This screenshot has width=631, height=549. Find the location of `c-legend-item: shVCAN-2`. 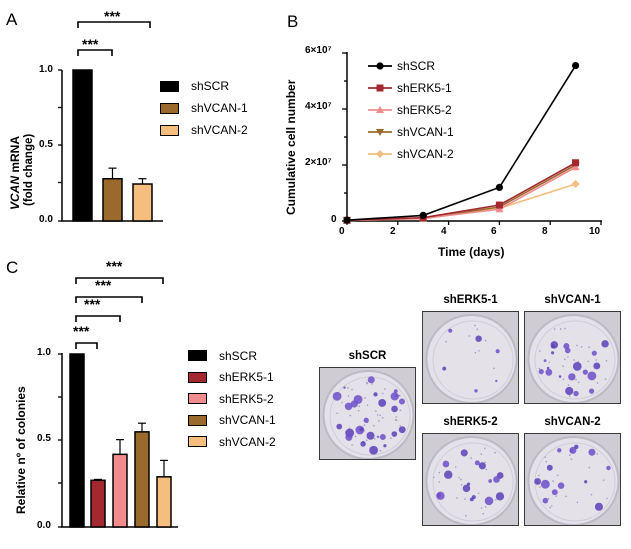

c-legend-item: shVCAN-2 is located at coordinates (232, 442).